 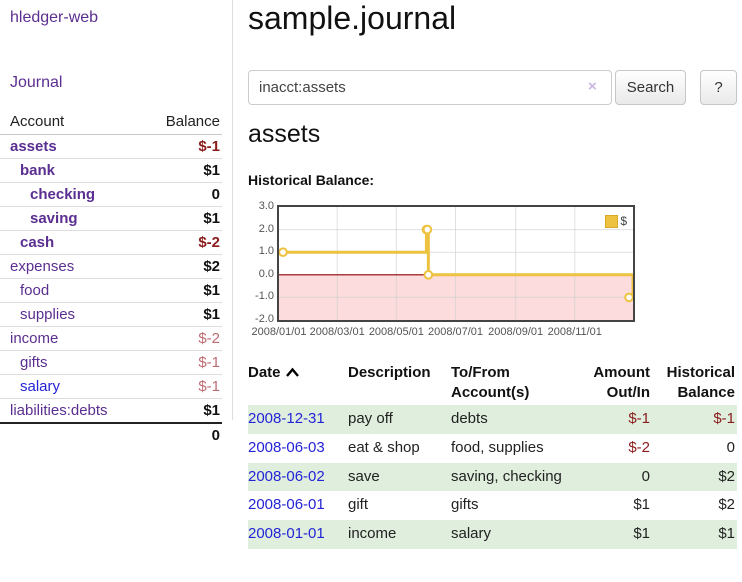 What do you see at coordinates (617, 534) in the screenshot?
I see `register-amount: $1` at bounding box center [617, 534].